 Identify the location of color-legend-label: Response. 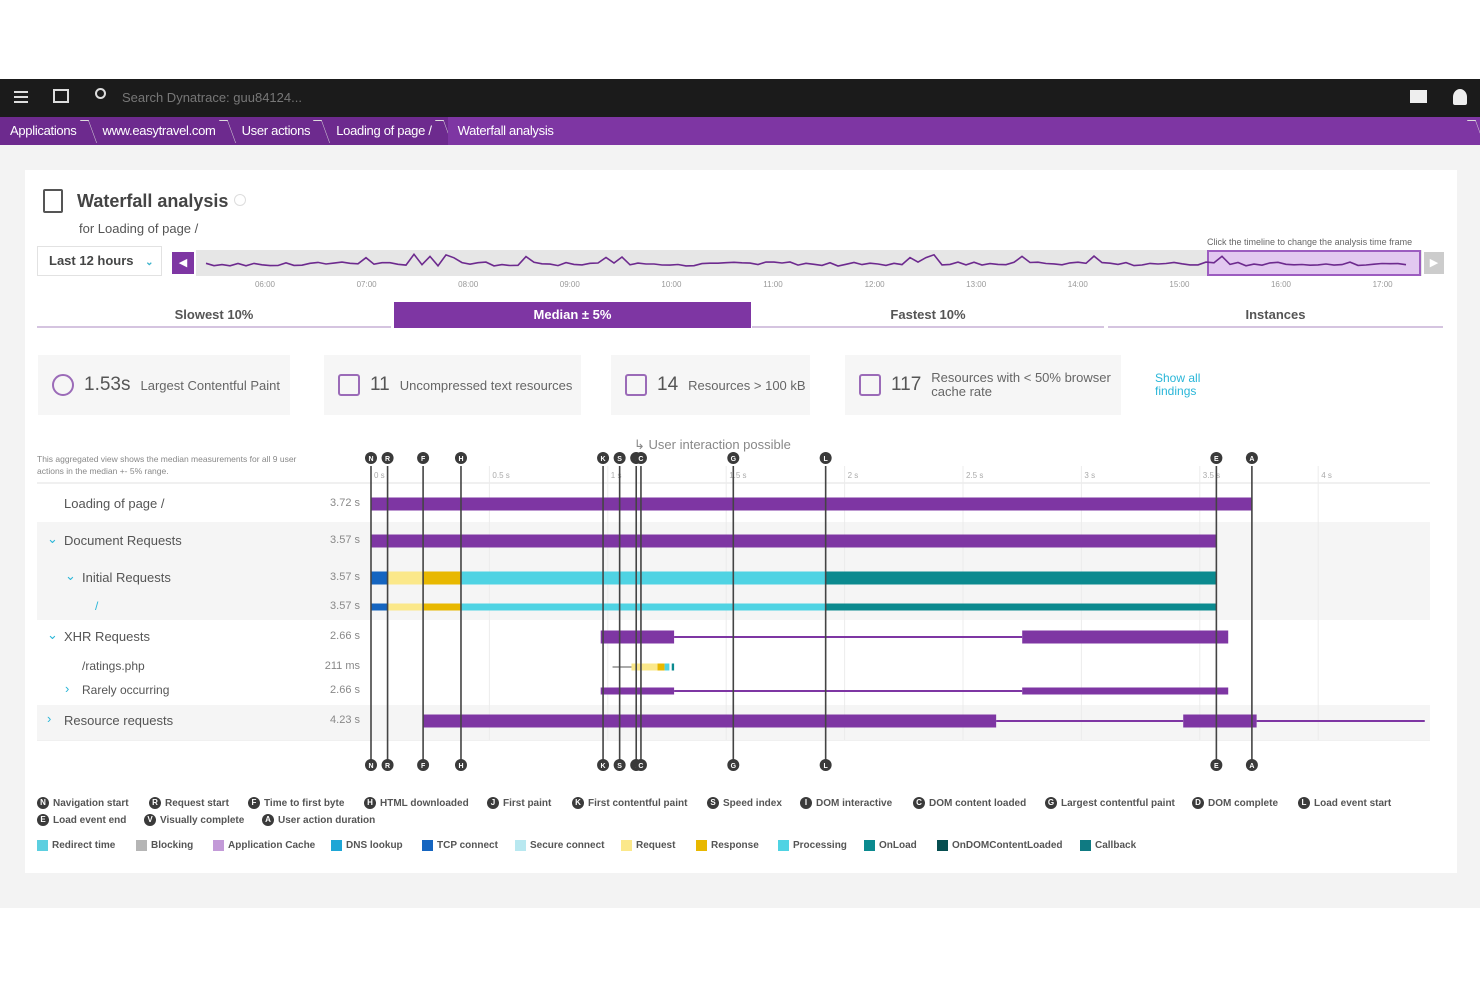
(735, 845).